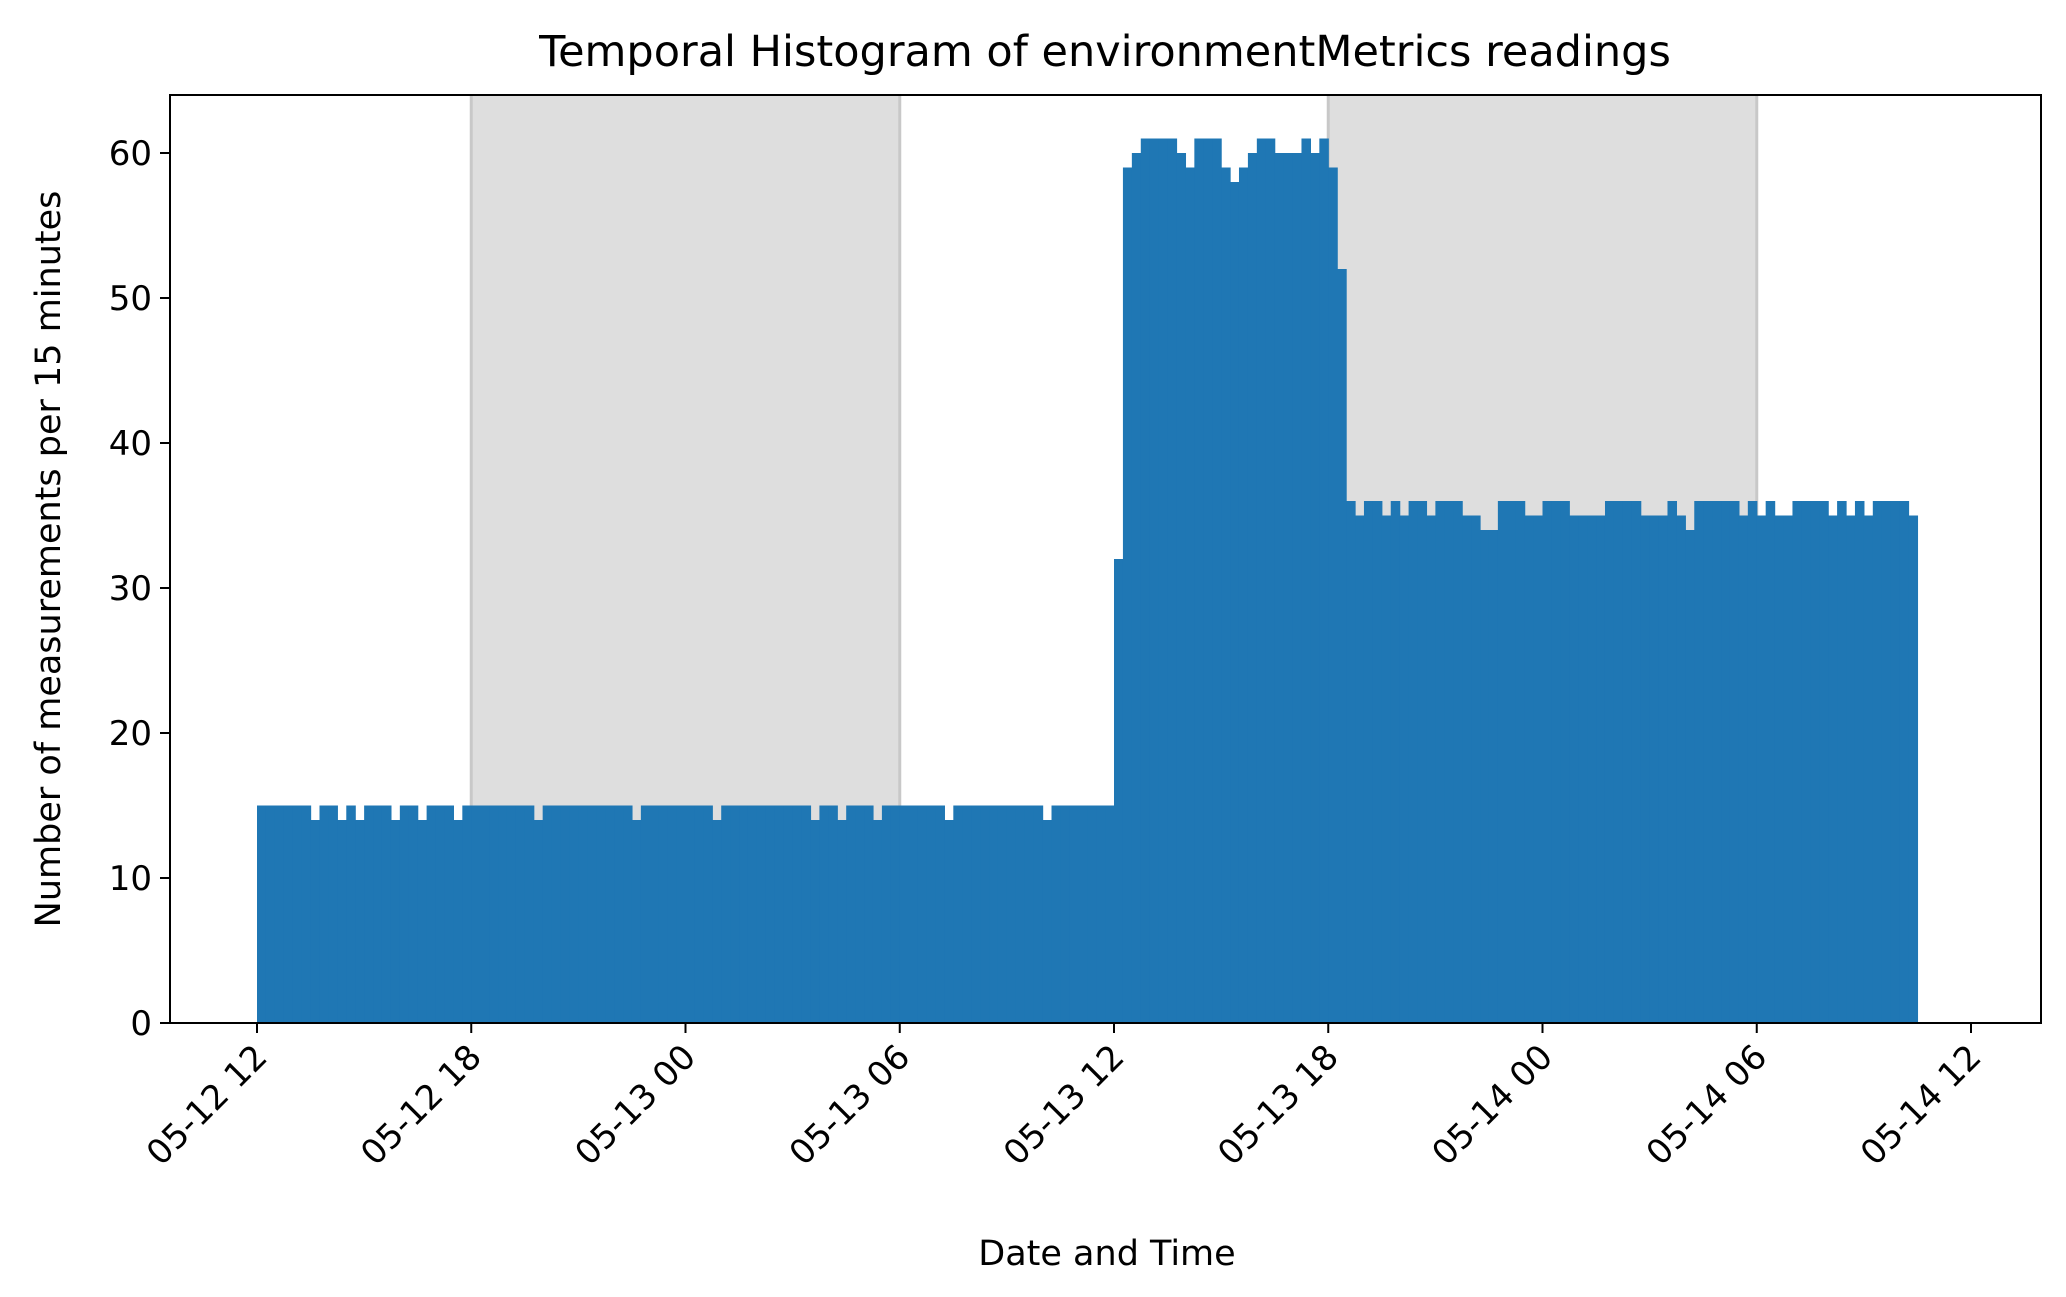  Describe the element at coordinates (635, 1105) in the screenshot. I see `x-tick-label: 05-13 00` at that location.